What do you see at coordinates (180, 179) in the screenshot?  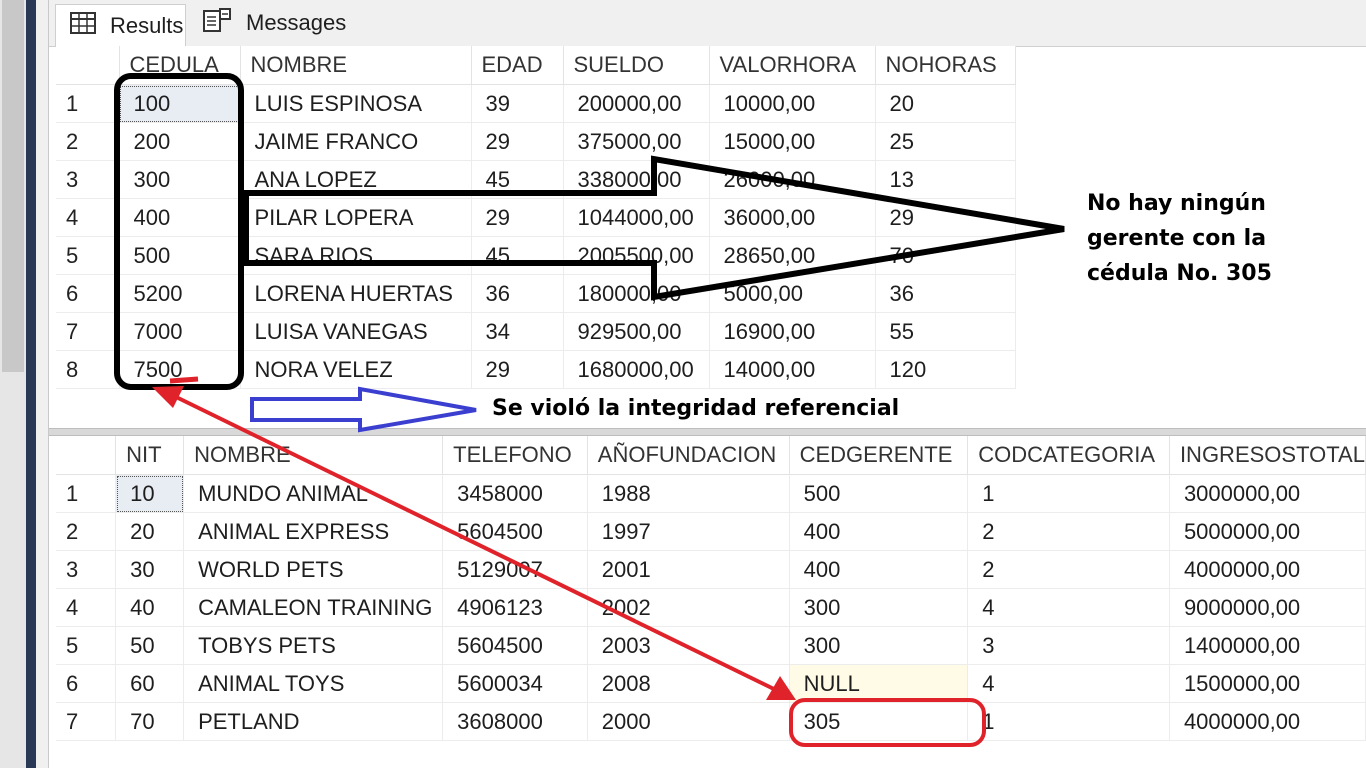 I see `cell-cedula: 300` at bounding box center [180, 179].